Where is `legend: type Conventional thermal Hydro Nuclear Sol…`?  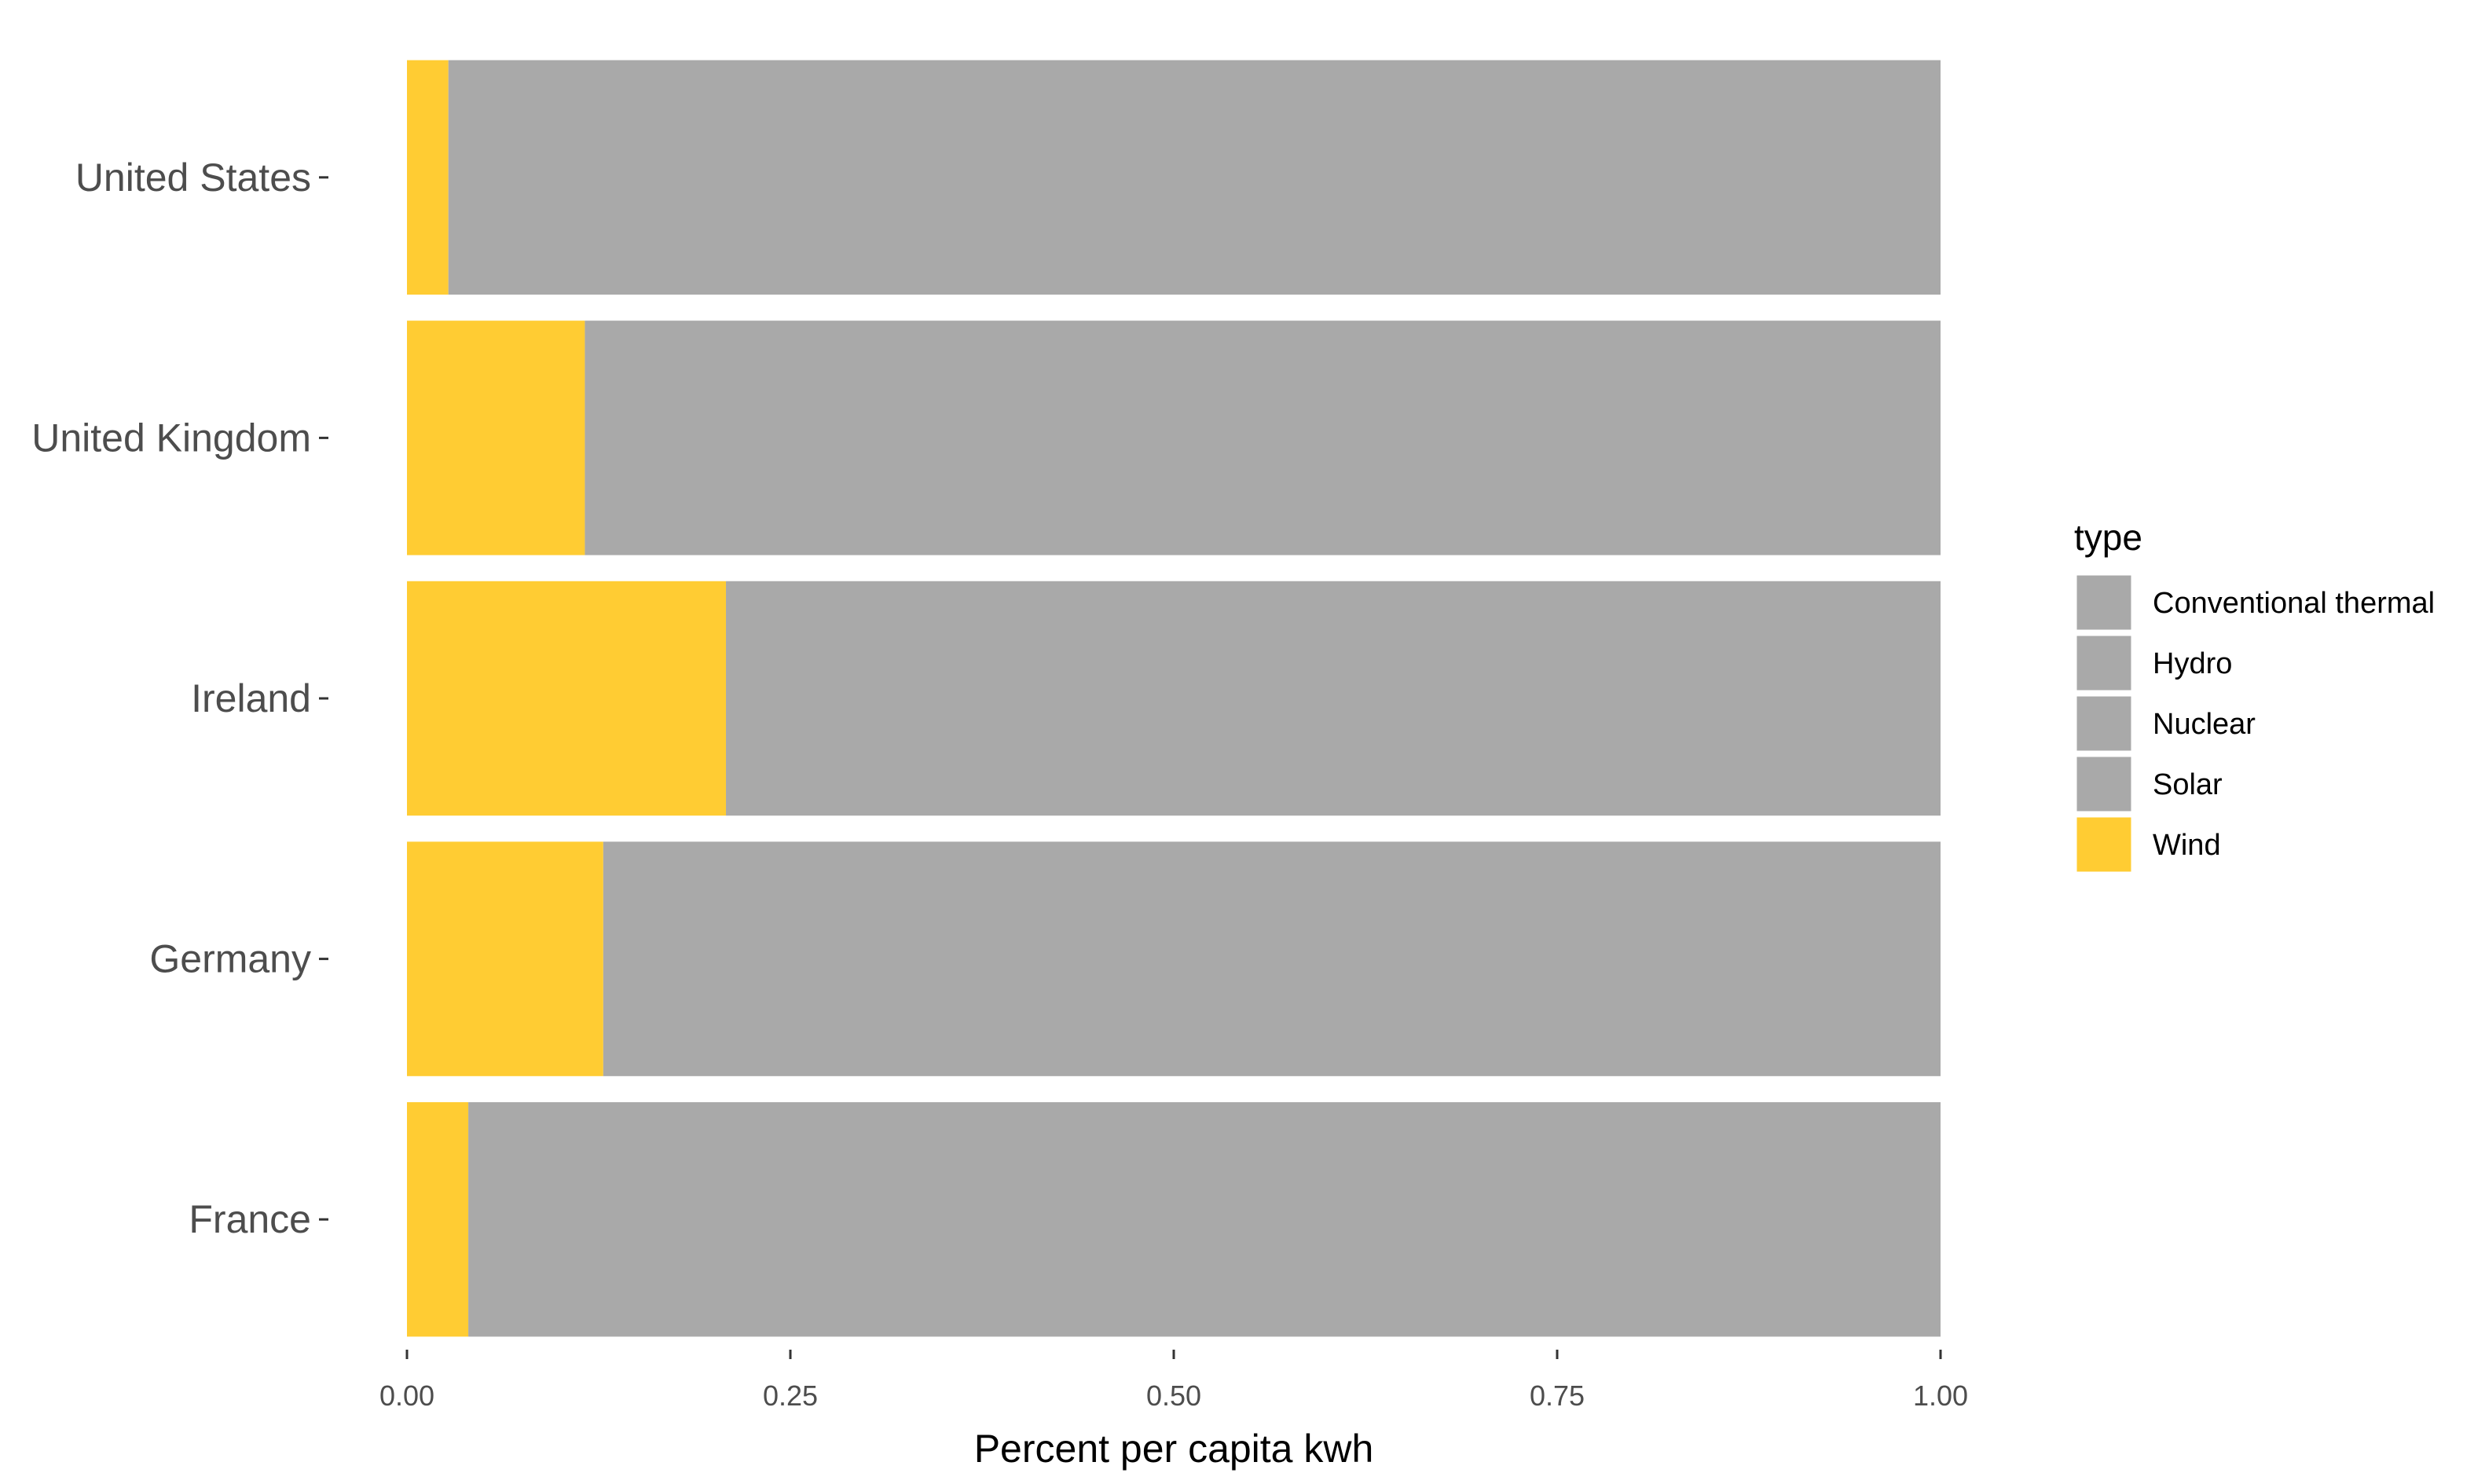
legend: type Conventional thermal Hydro Nuclear Sol… is located at coordinates (2254, 695).